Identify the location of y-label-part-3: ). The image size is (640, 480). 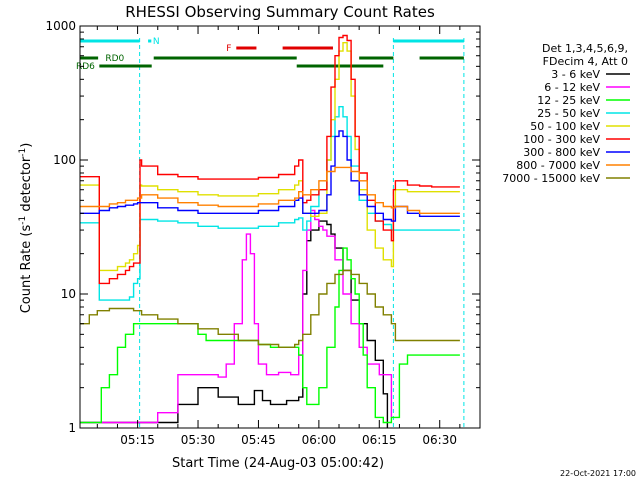
(26, 145).